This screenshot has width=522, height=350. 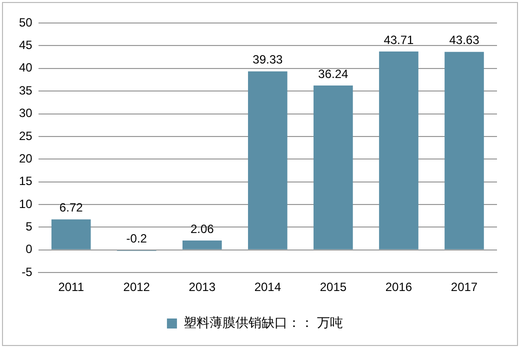 I want to click on y-tick-label: 0, so click(x=29, y=249).